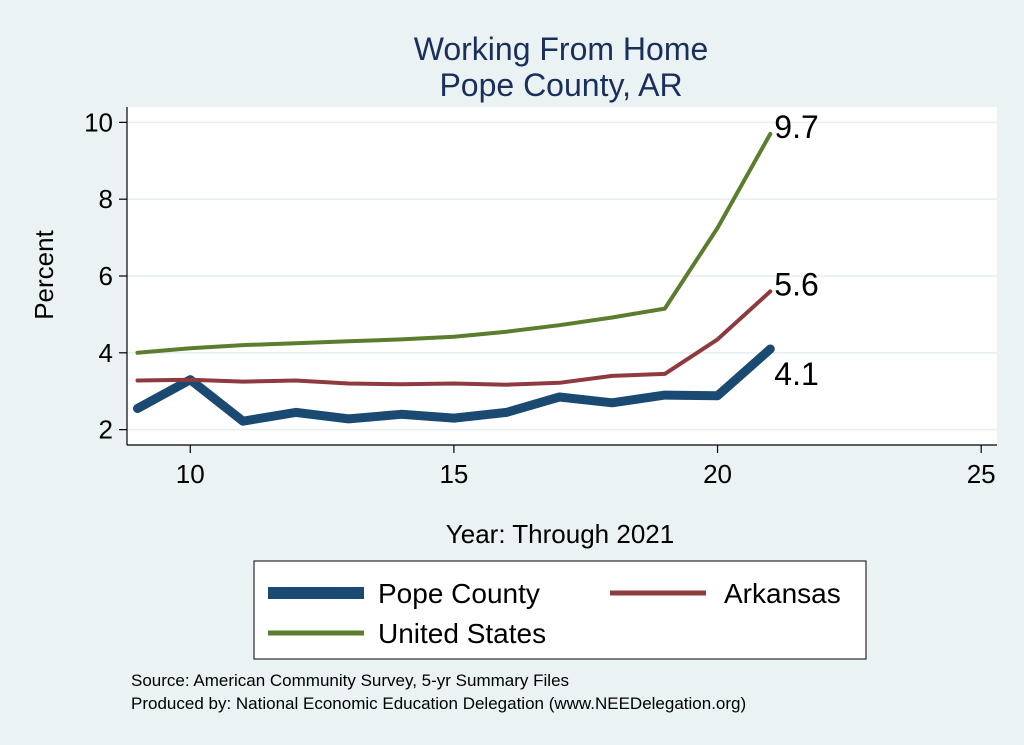 The width and height of the screenshot is (1024, 745). I want to click on chart-title: Working From Home, so click(561, 49).